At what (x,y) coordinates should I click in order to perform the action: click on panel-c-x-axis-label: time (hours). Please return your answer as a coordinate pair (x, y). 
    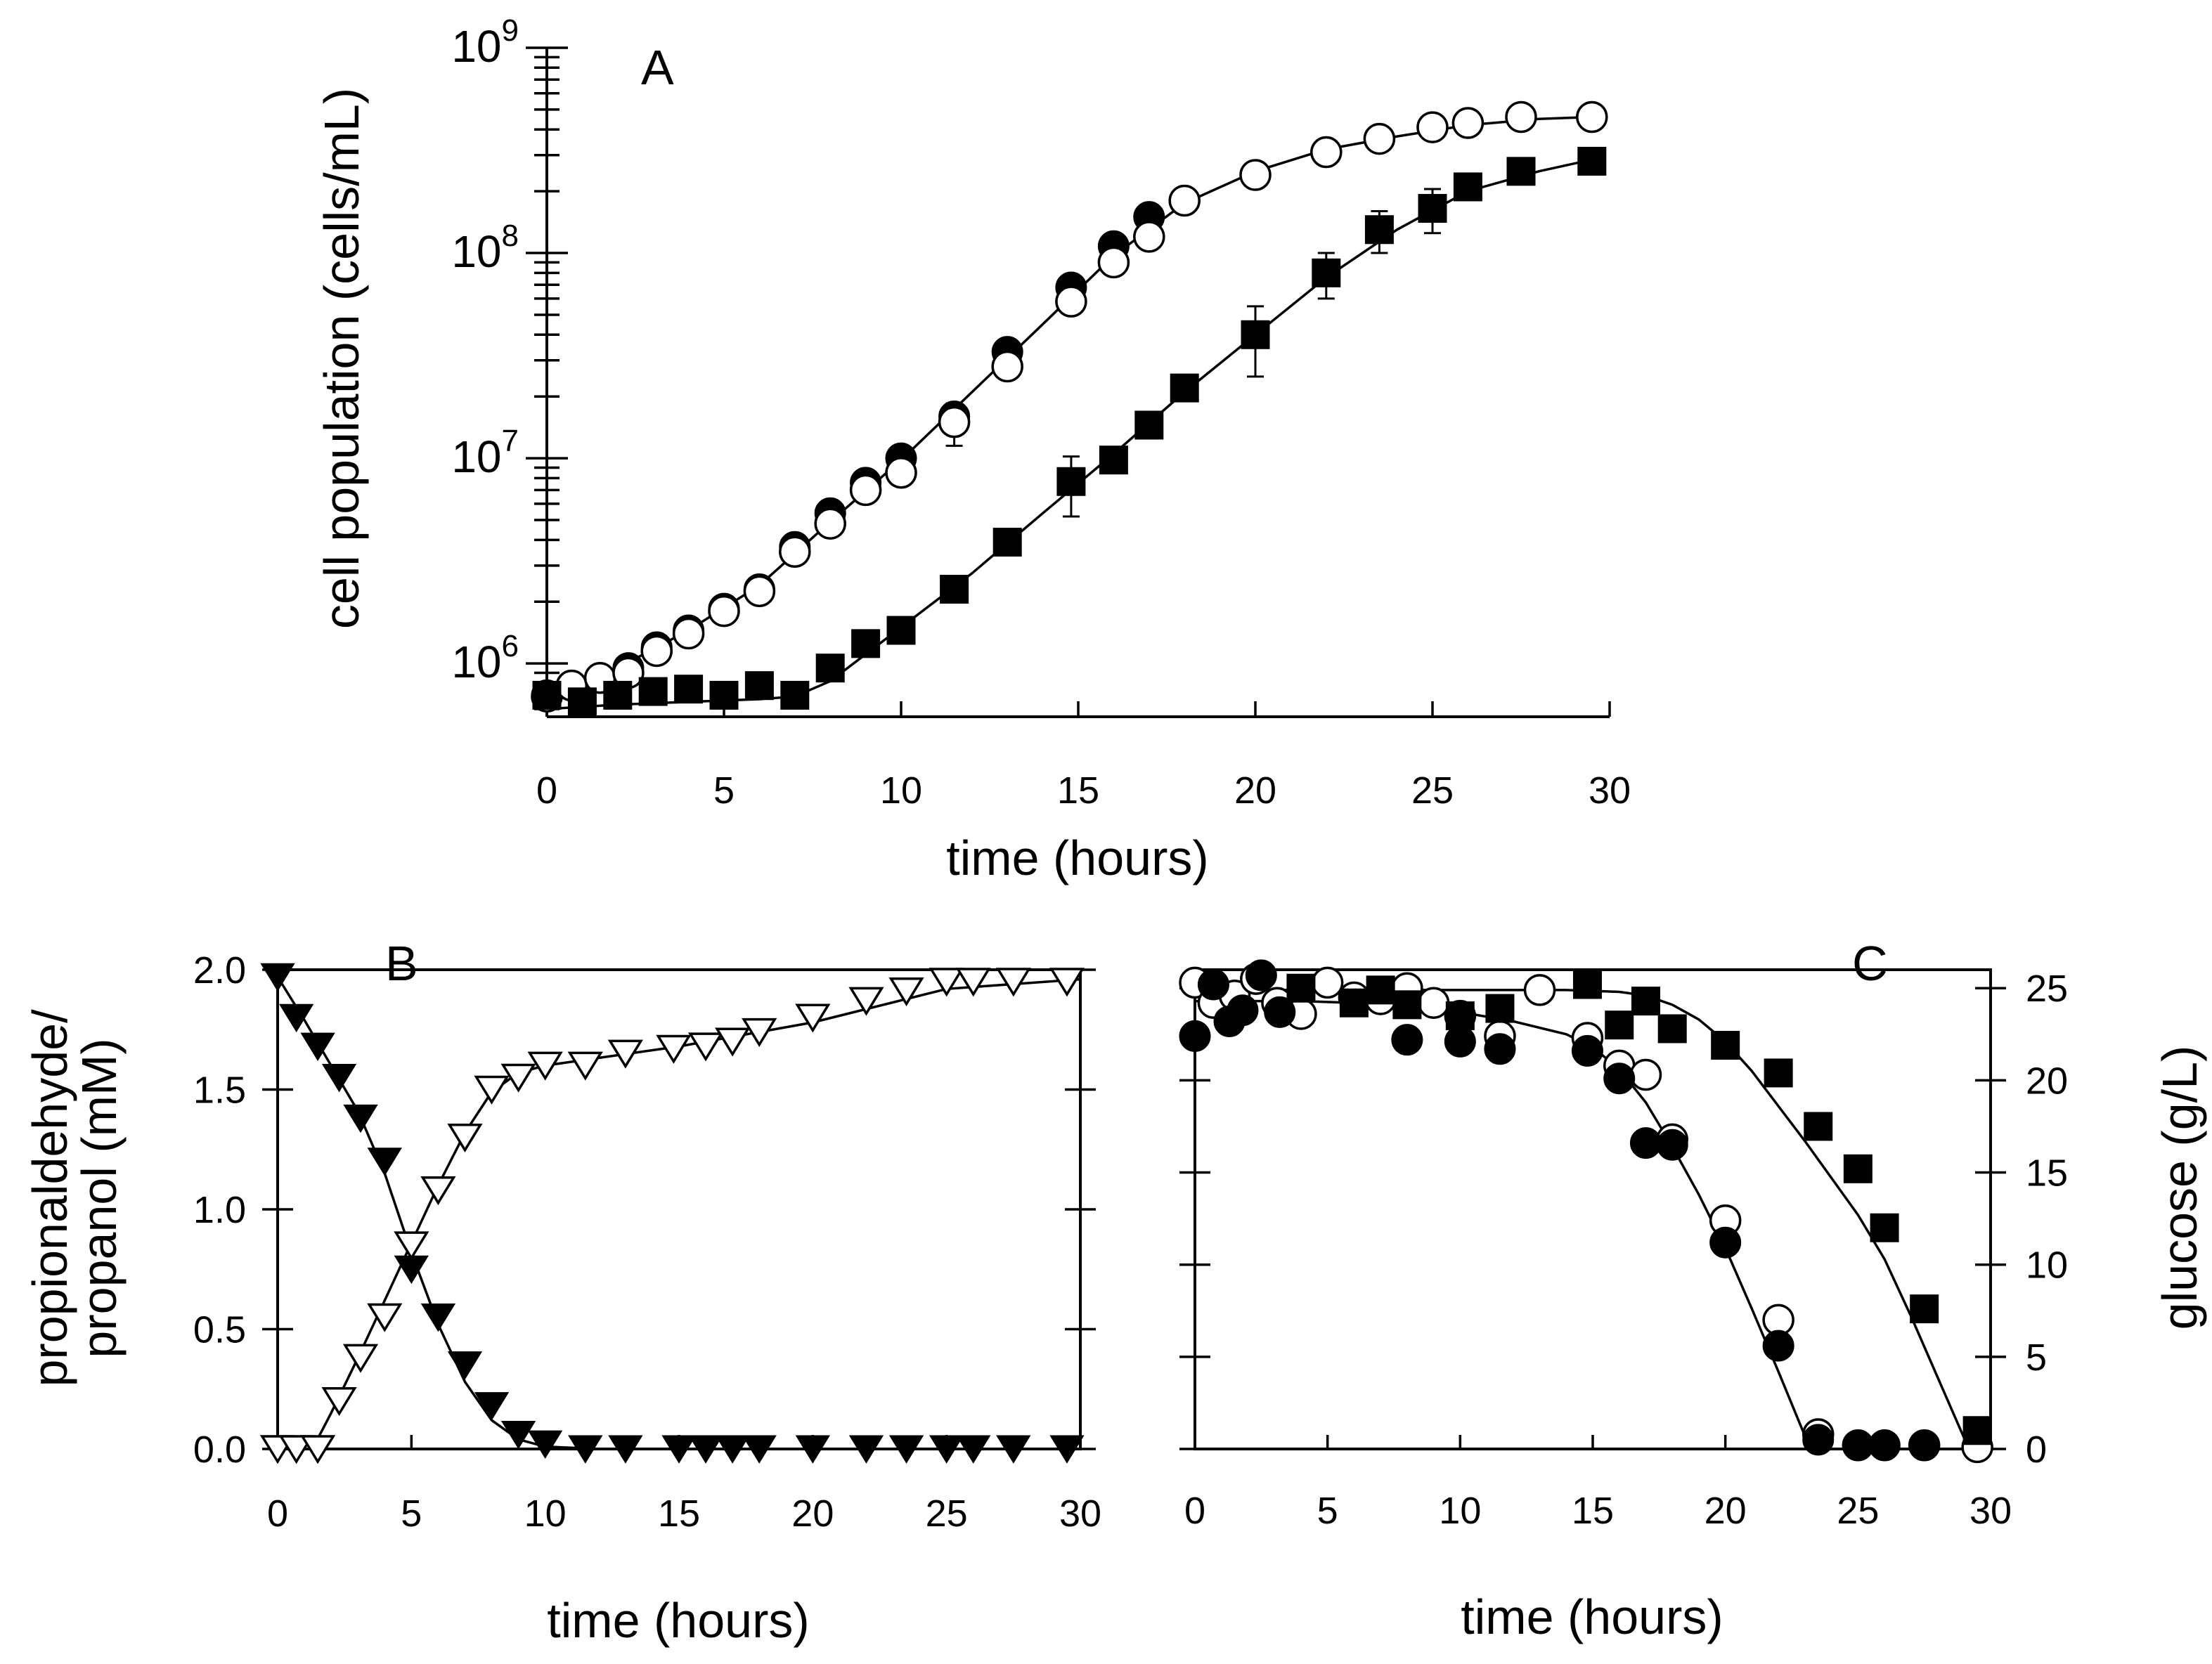
    Looking at the image, I should click on (1592, 1617).